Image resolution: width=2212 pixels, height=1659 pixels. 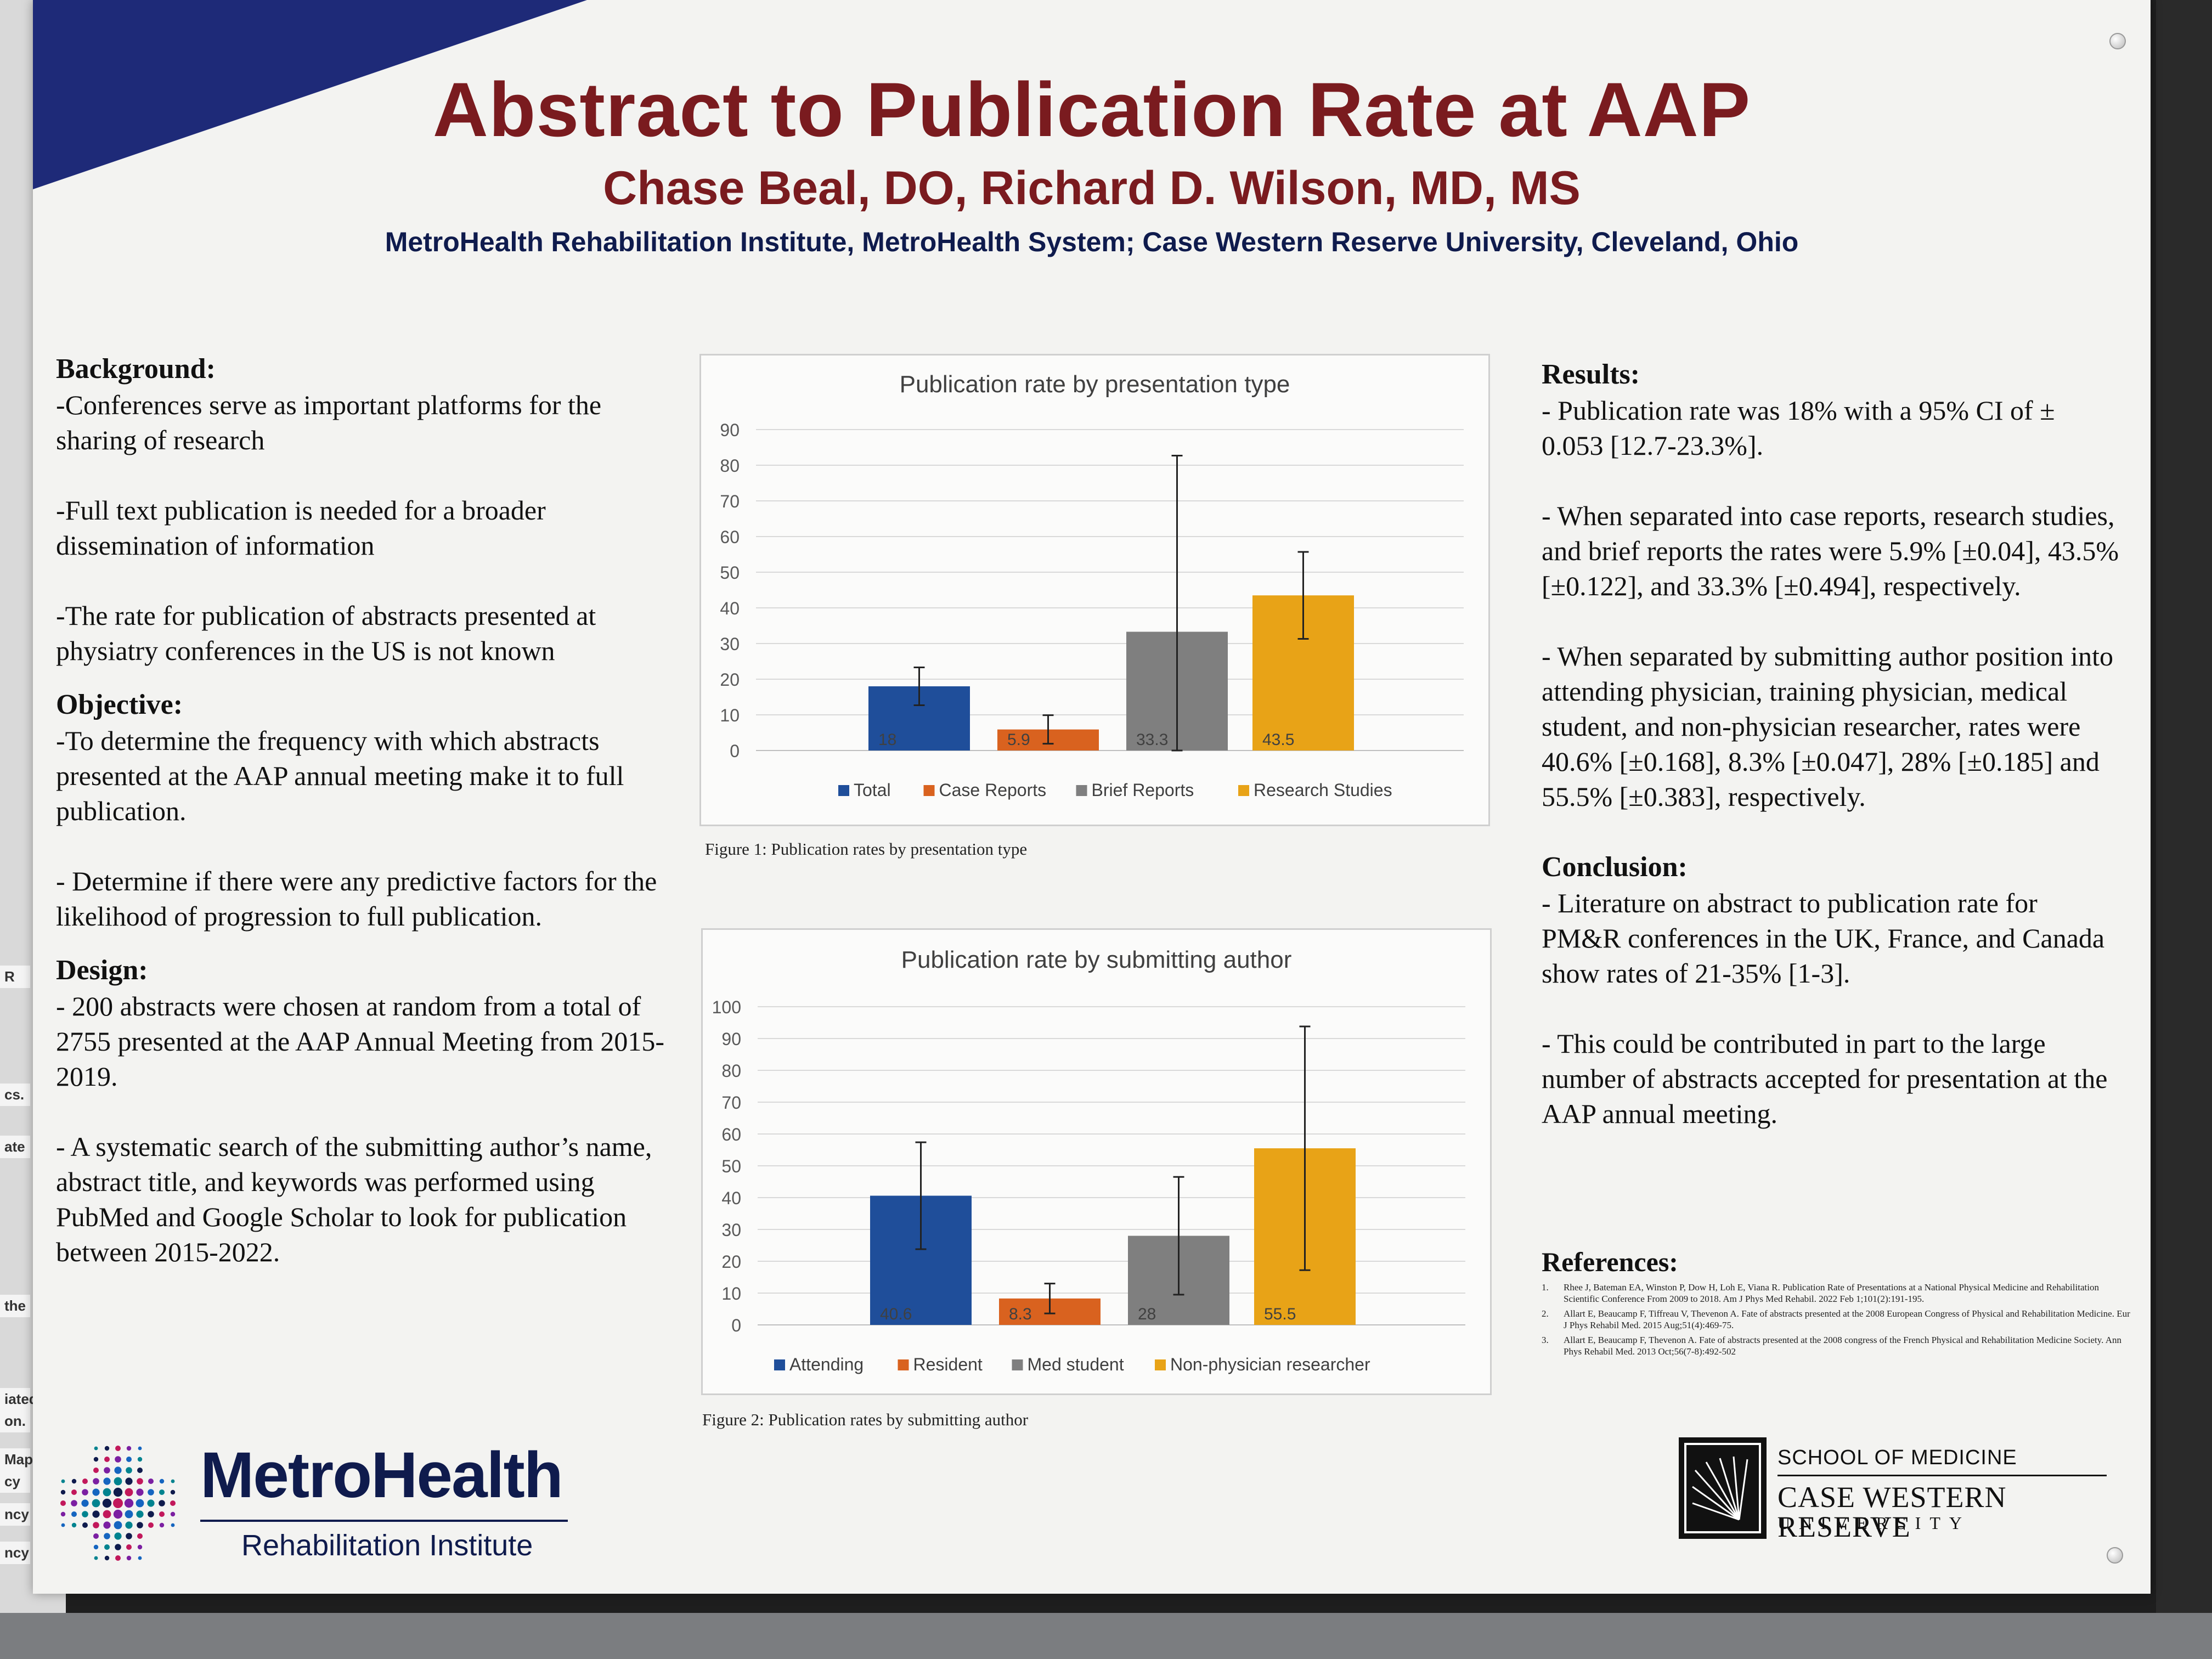 What do you see at coordinates (15, 1482) in the screenshot?
I see `neighbor-fragment: cy` at bounding box center [15, 1482].